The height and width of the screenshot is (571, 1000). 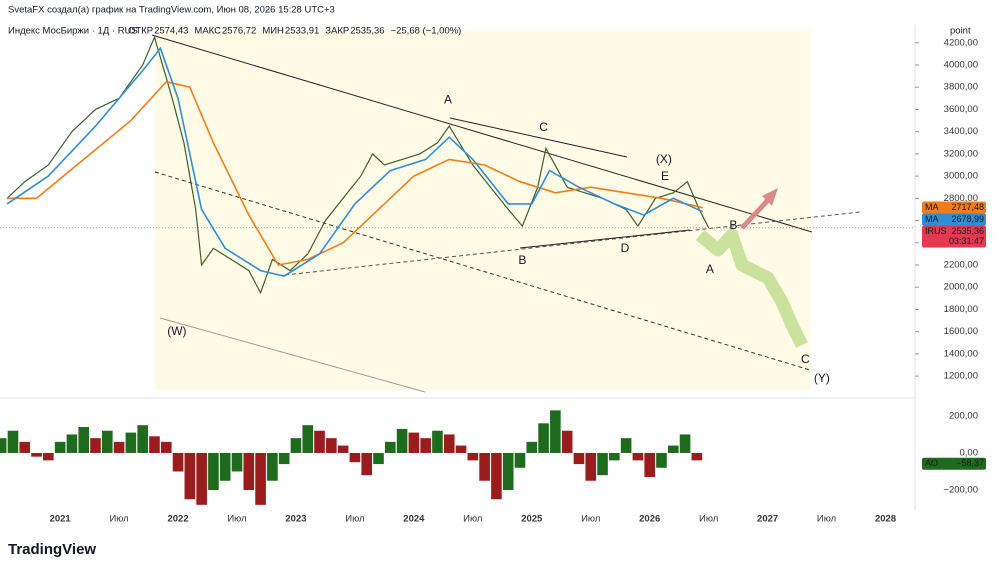 What do you see at coordinates (448, 100) in the screenshot?
I see `wave-label: A` at bounding box center [448, 100].